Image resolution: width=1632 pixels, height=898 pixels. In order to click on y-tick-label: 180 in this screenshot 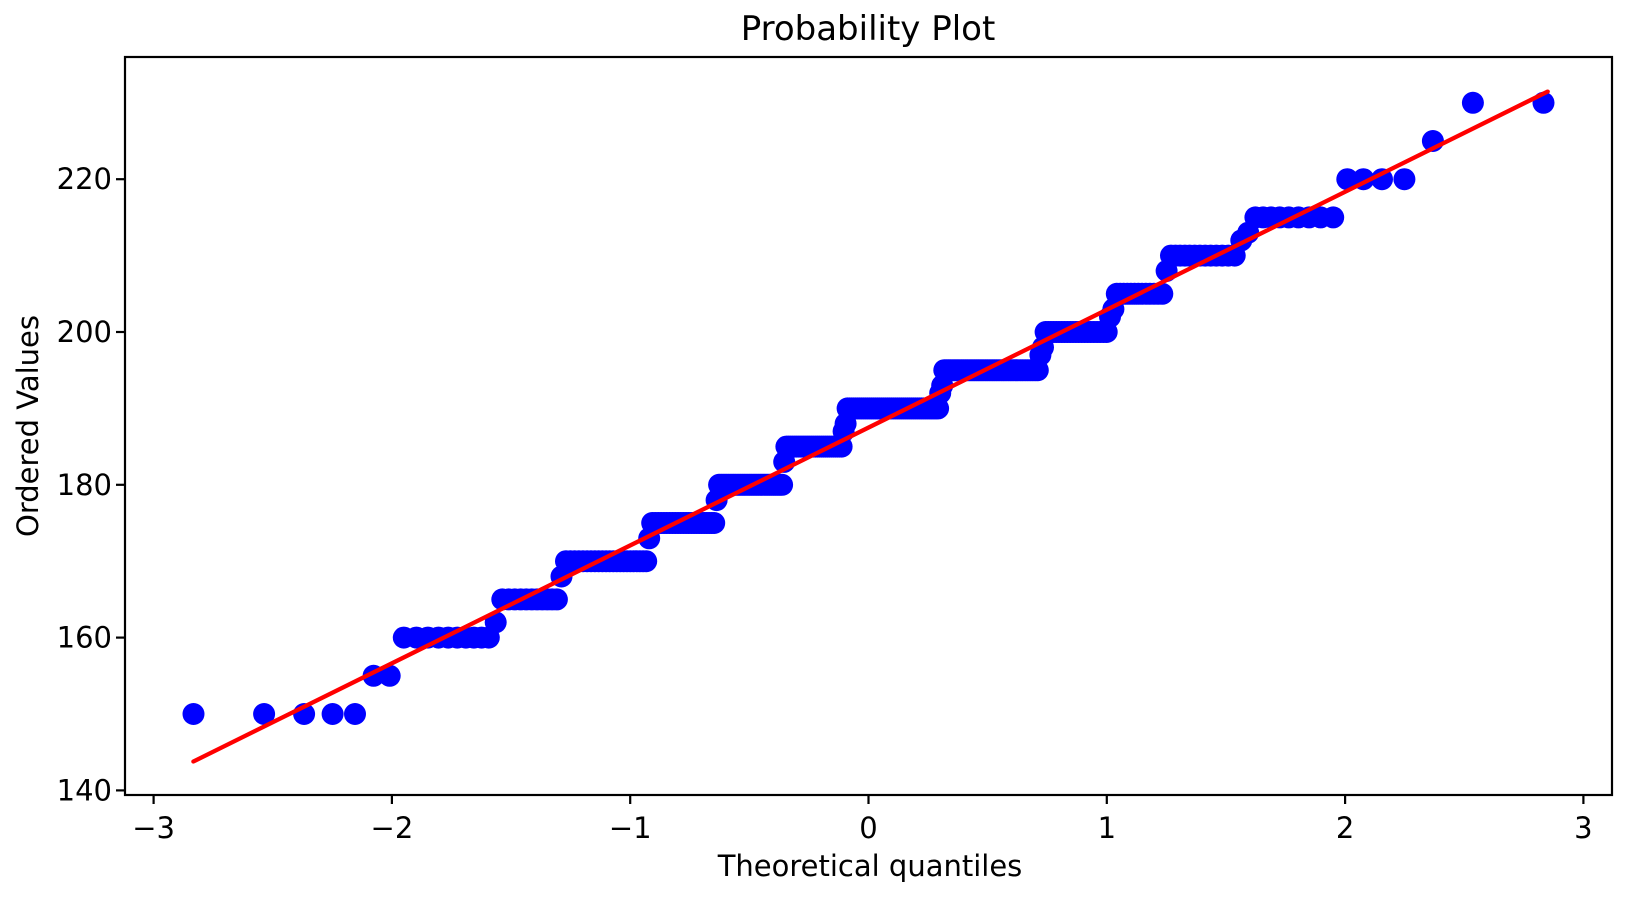, I will do `click(84, 485)`.